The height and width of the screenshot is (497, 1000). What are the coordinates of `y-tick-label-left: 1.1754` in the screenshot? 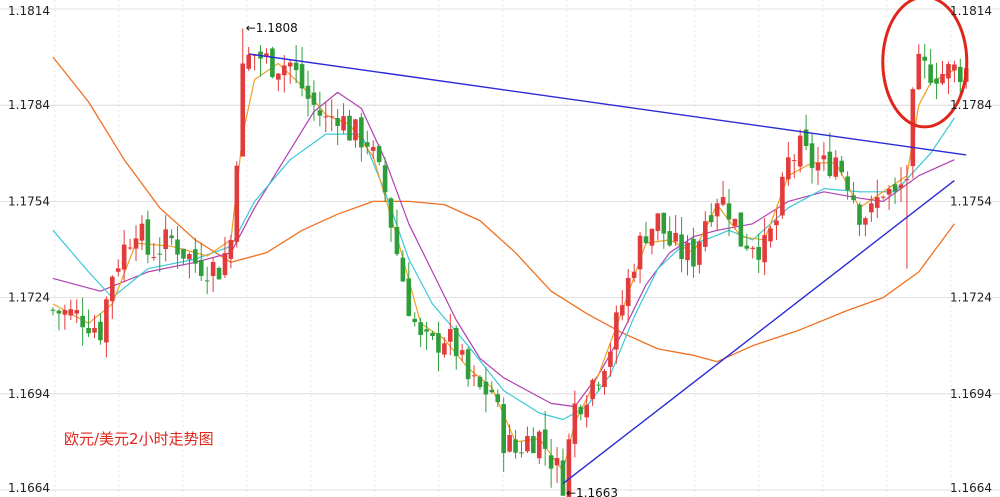 It's located at (29, 201).